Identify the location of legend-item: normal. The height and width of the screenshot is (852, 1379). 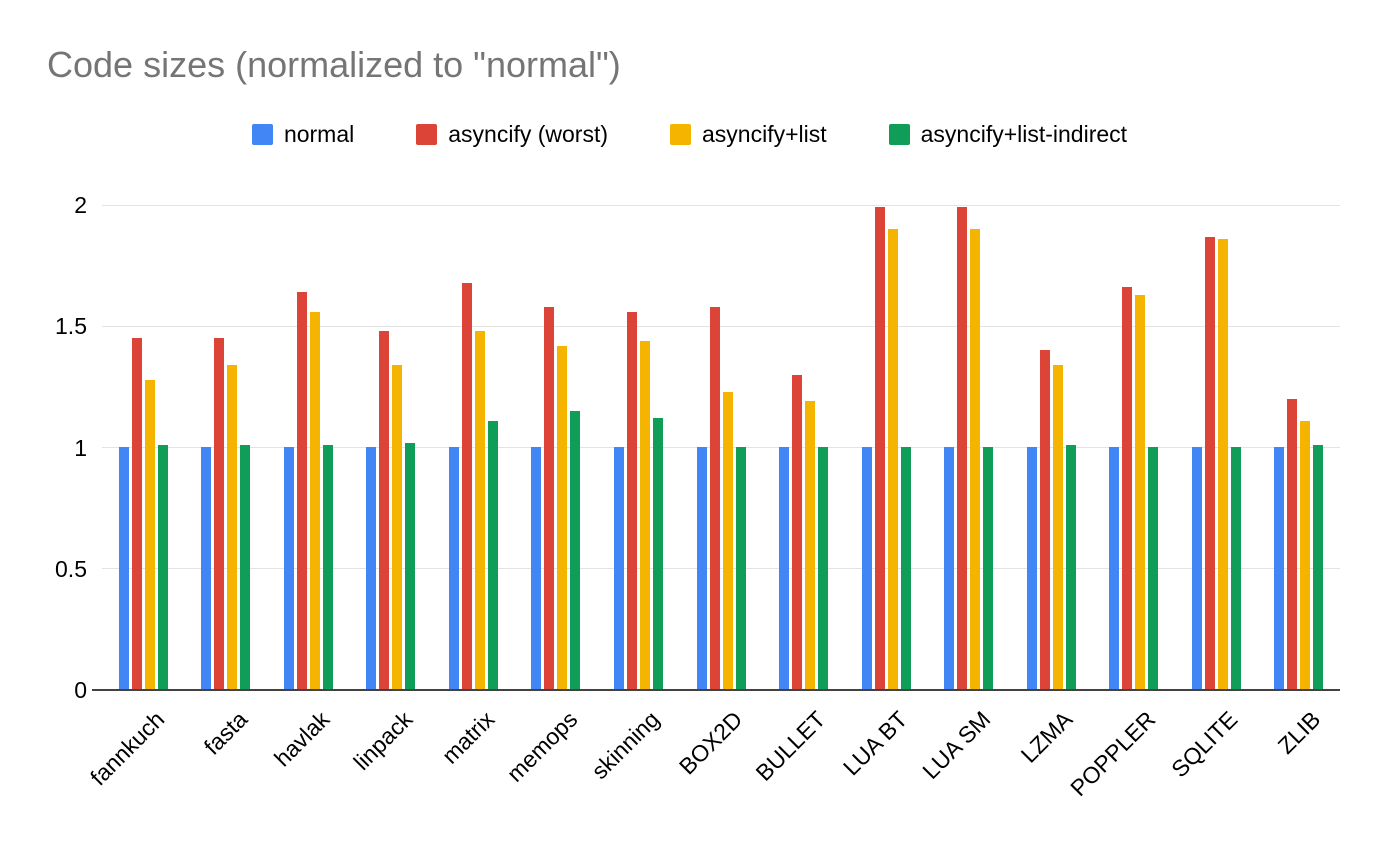
(303, 134).